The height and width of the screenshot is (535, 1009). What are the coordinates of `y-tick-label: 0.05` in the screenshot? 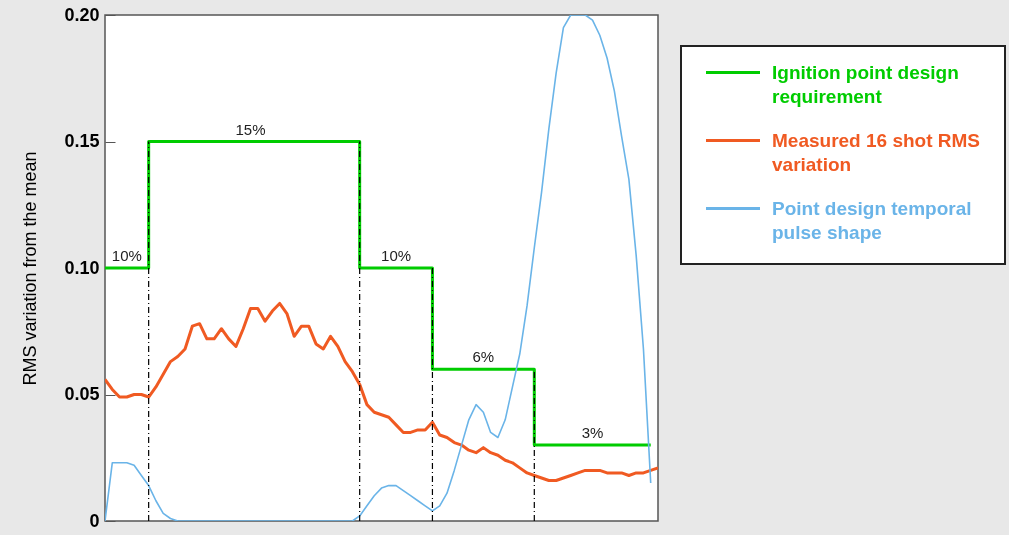 It's located at (82, 394).